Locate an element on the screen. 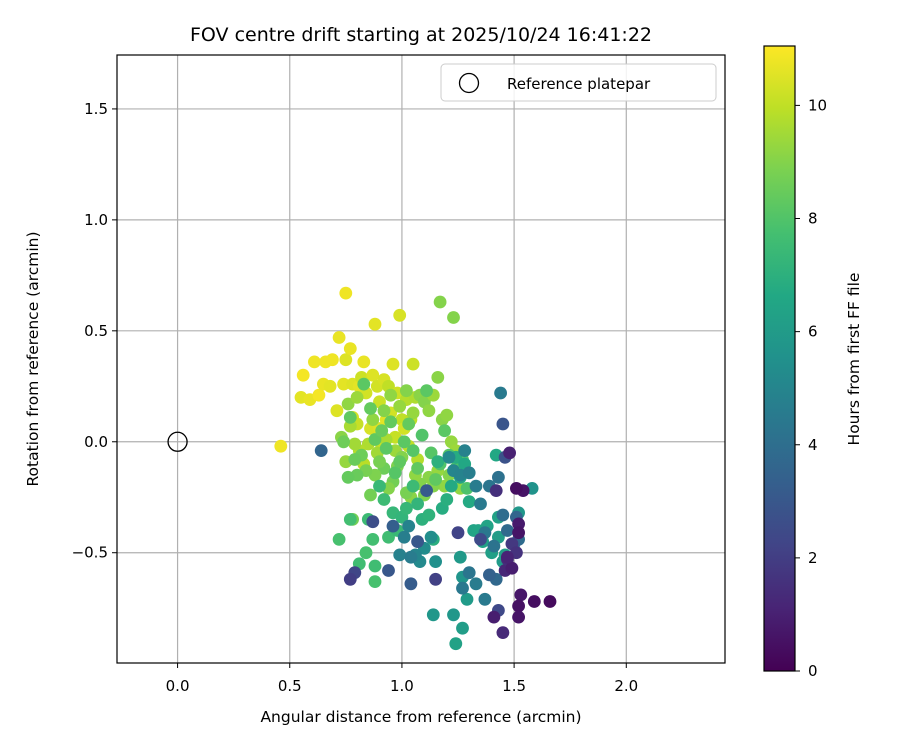 Image resolution: width=900 pixels, height=750 pixels. colorbar-tick-label: 4 is located at coordinates (813, 445).